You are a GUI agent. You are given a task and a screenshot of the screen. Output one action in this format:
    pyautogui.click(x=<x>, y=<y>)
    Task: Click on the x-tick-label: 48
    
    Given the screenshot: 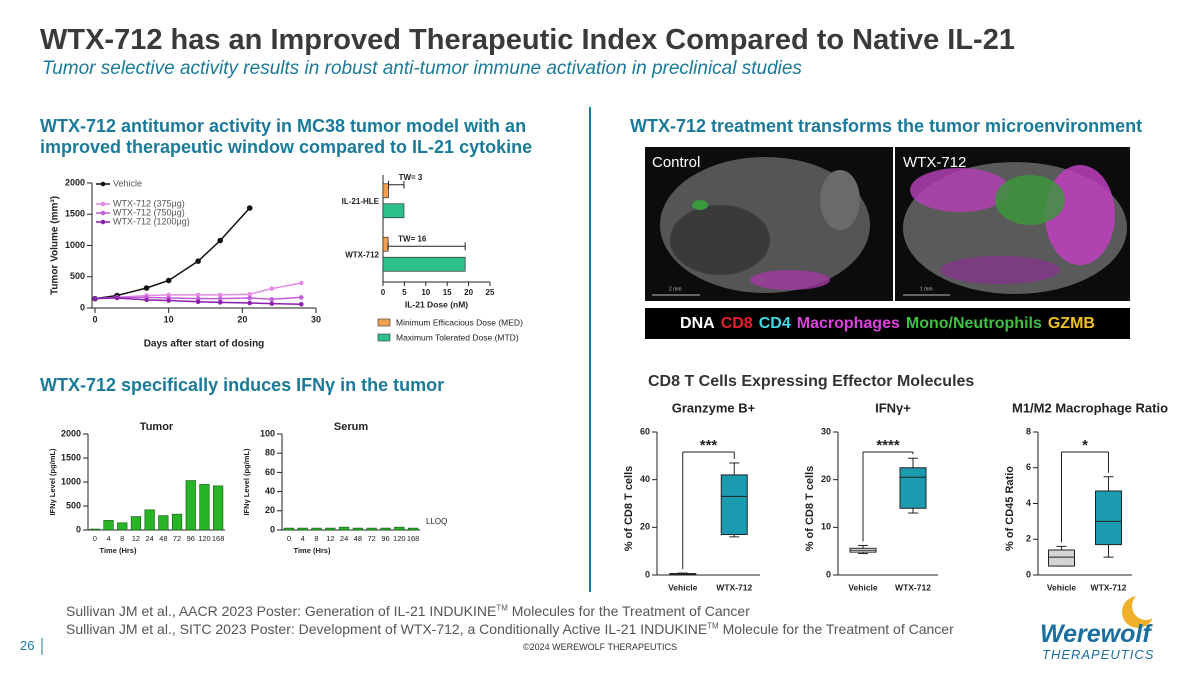 What is the action you would take?
    pyautogui.click(x=163, y=538)
    